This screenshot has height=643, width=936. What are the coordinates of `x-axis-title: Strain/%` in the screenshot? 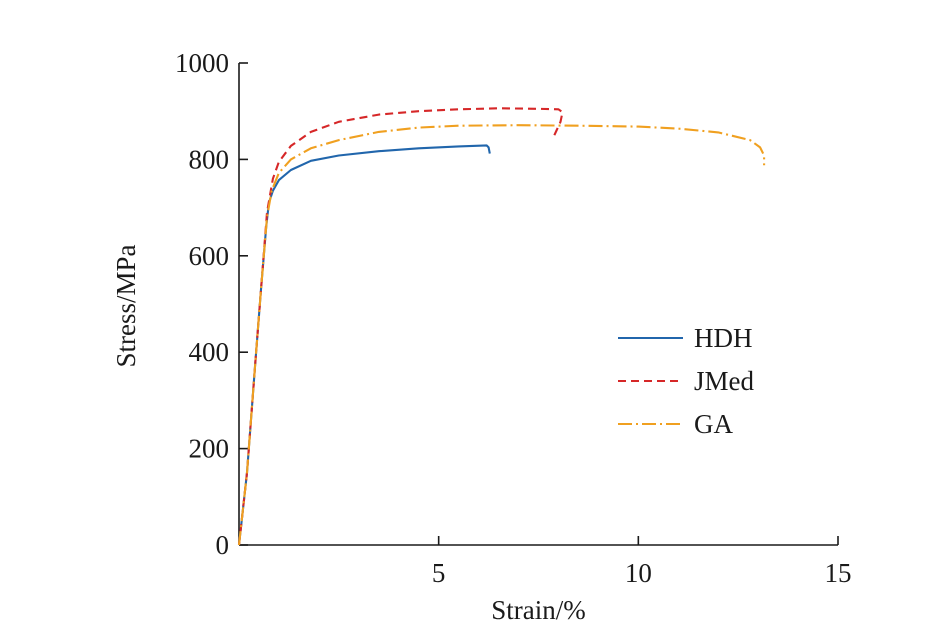 It's located at (538, 610).